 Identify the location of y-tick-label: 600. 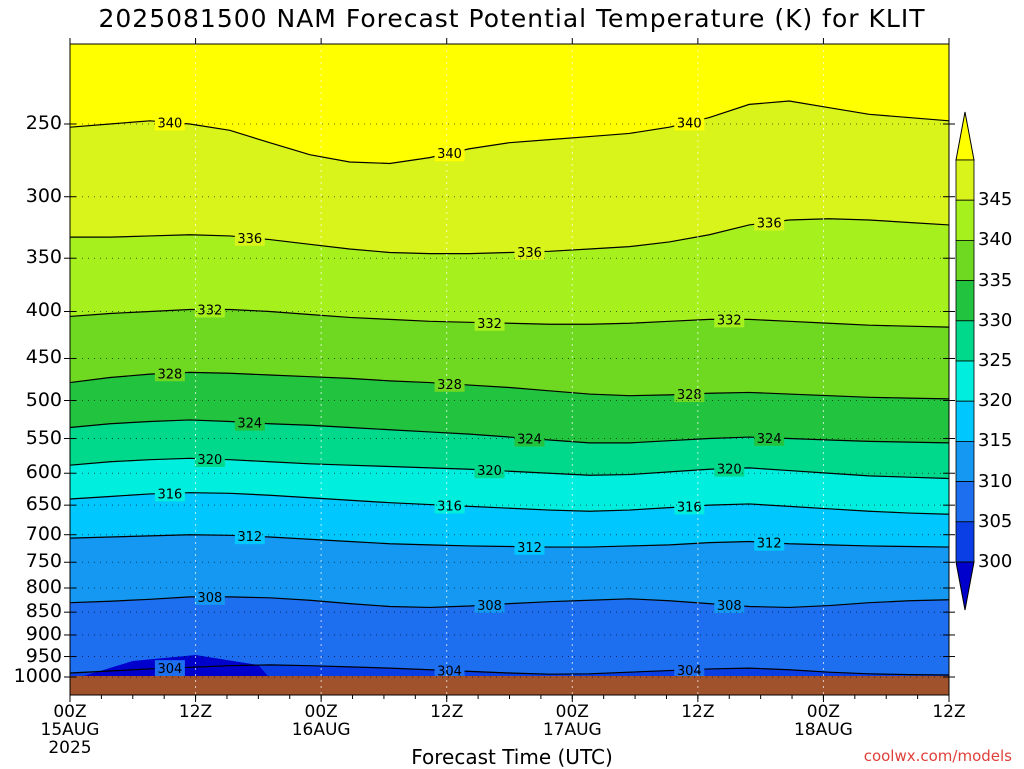
(43, 472).